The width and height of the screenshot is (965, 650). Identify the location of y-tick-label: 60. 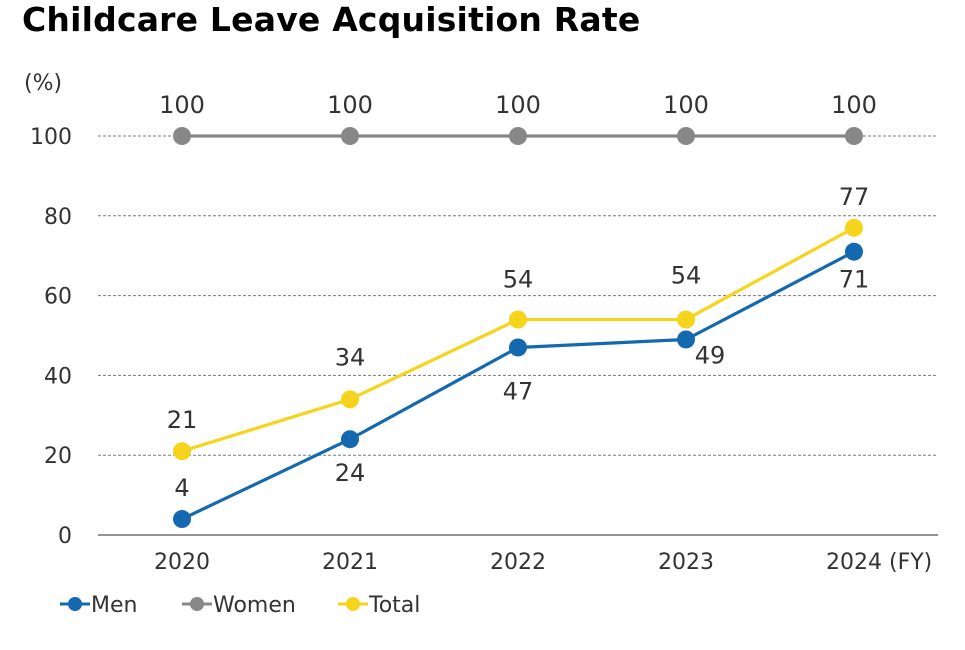
(58, 297).